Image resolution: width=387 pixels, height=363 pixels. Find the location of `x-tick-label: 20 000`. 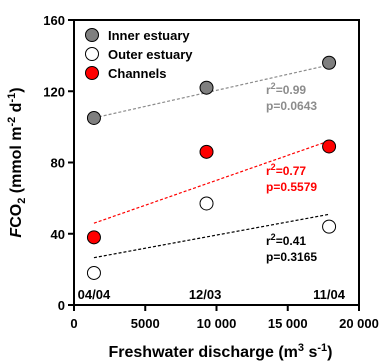

x-tick-label: 20 000 is located at coordinates (359, 323).